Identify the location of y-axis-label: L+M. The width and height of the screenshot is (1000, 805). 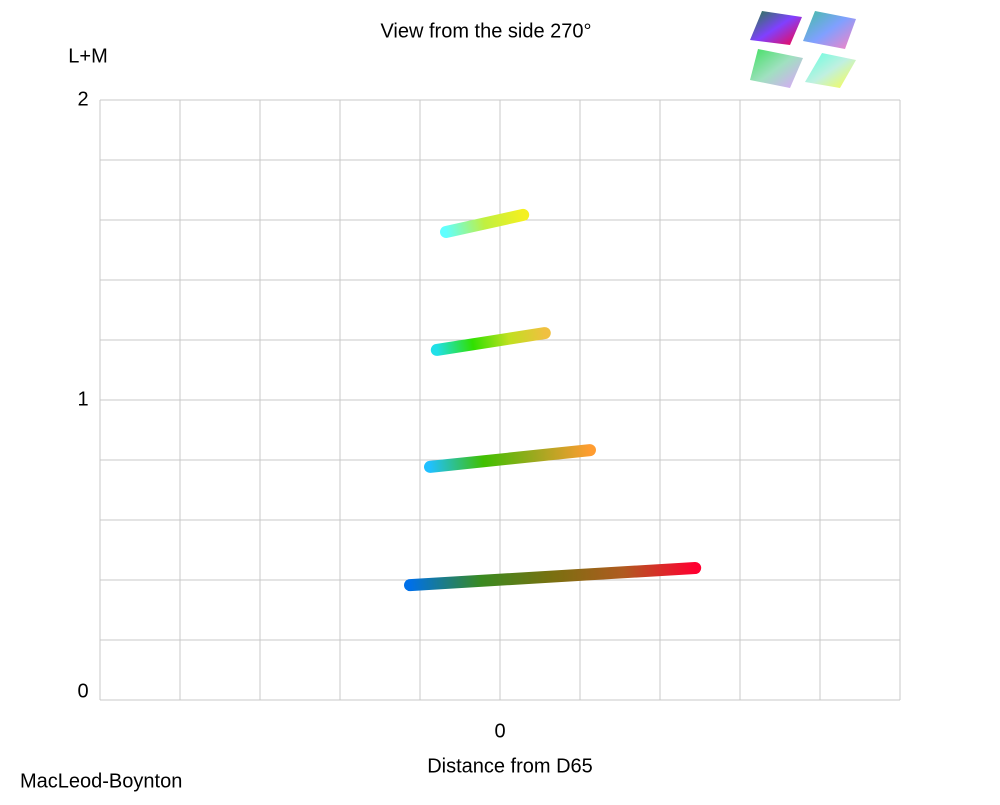
(87, 56).